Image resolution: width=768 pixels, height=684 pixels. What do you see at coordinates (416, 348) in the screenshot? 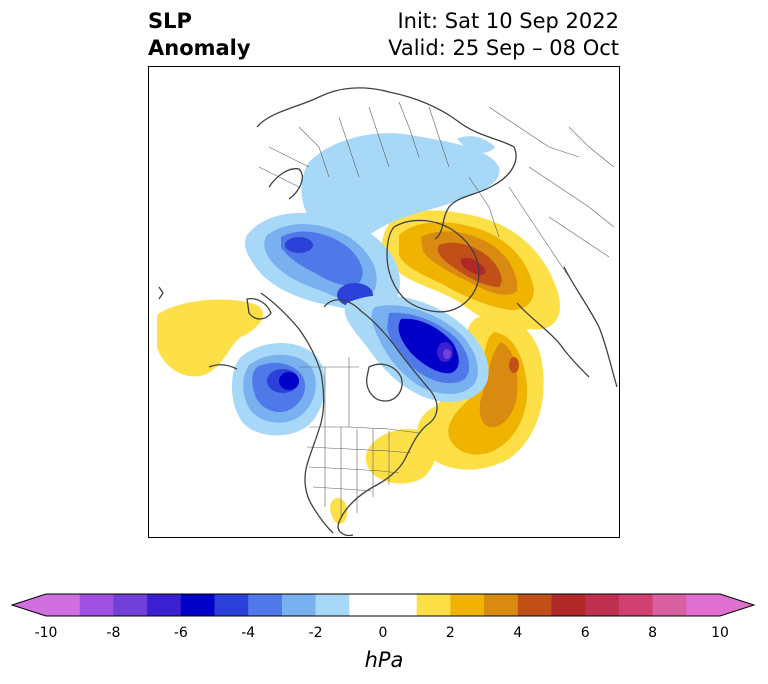
I see `negative-anomaly-greenland-baffin` at bounding box center [416, 348].